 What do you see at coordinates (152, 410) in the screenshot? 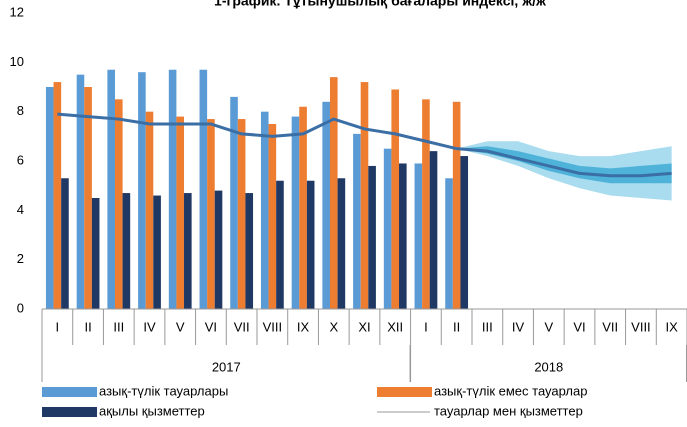
I see `legend-label: ақылы қызметтер` at bounding box center [152, 410].